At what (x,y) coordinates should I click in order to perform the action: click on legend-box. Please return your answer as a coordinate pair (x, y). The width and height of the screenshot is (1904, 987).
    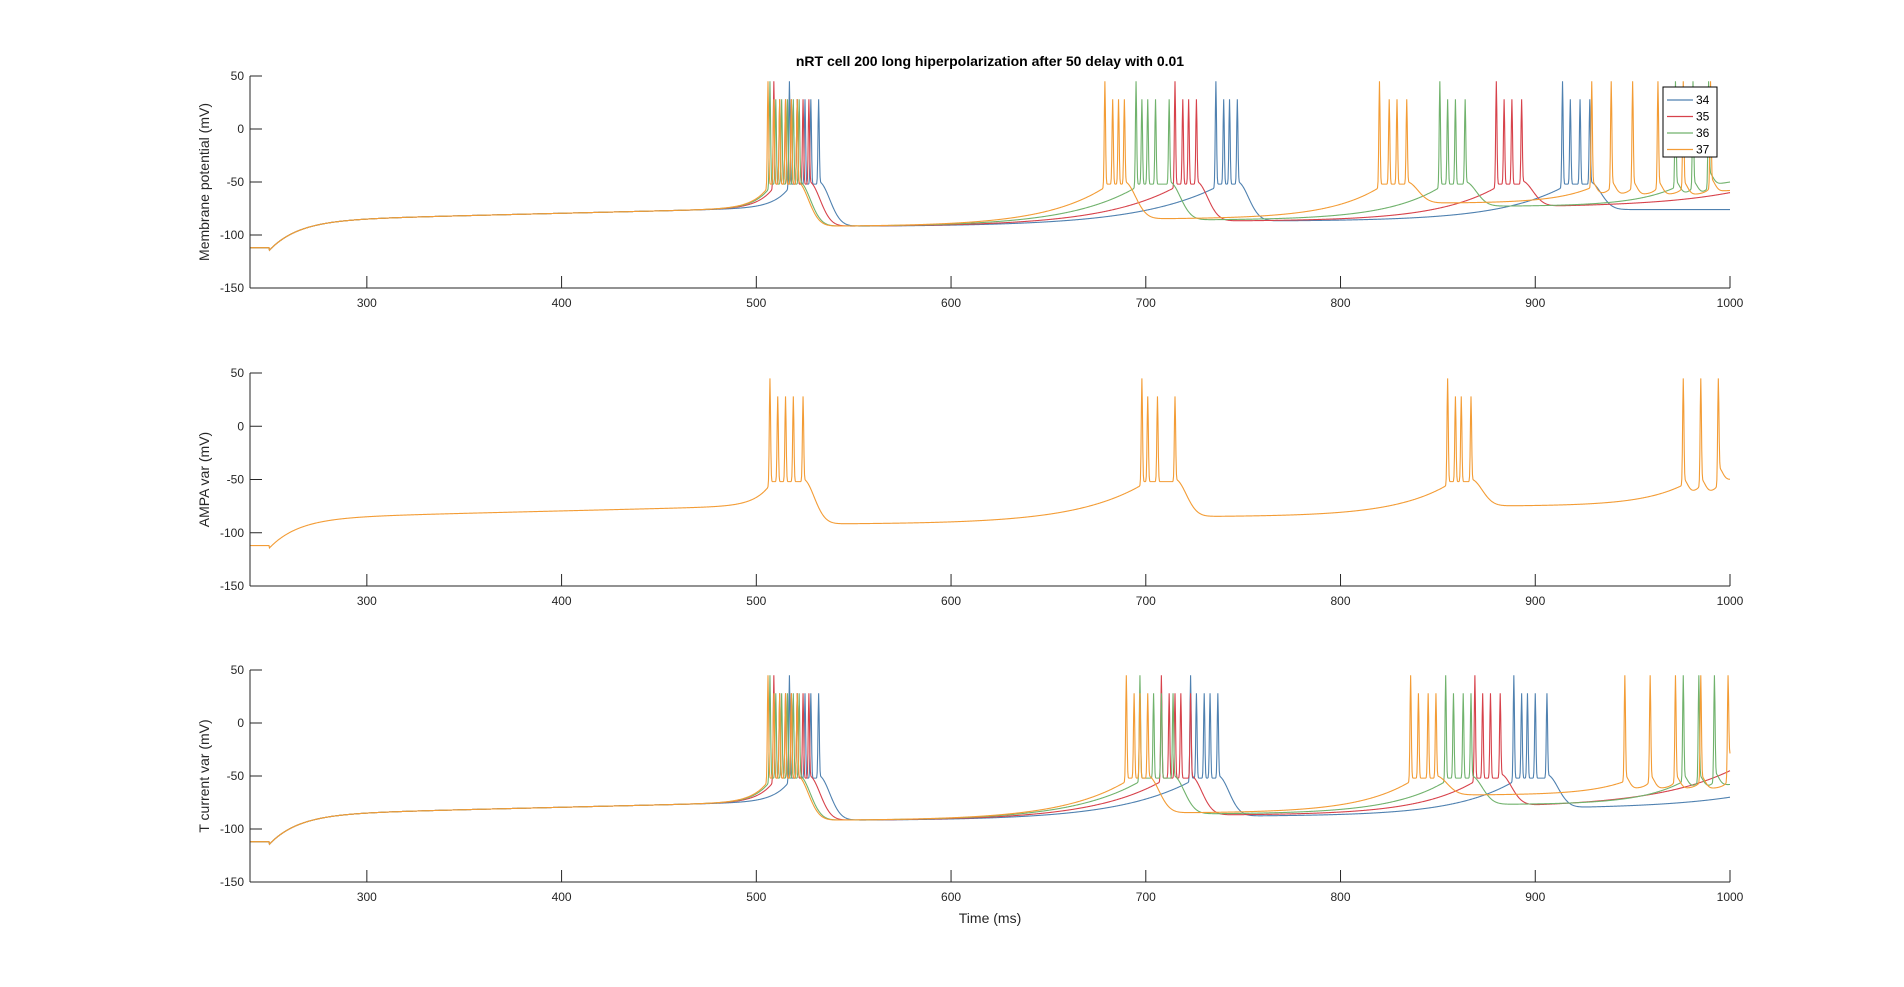
    Looking at the image, I should click on (1690, 122).